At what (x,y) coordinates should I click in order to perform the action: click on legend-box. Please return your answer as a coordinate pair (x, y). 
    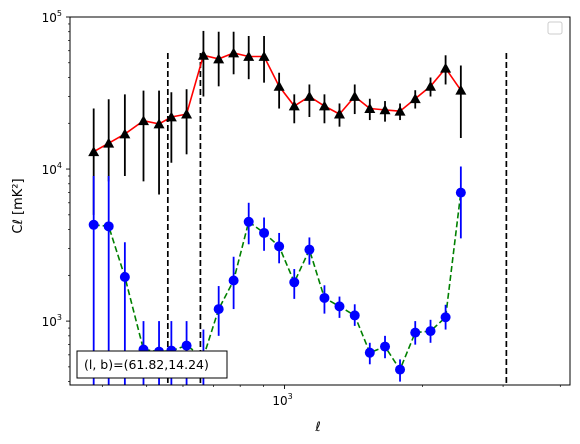
    Looking at the image, I should click on (555, 28).